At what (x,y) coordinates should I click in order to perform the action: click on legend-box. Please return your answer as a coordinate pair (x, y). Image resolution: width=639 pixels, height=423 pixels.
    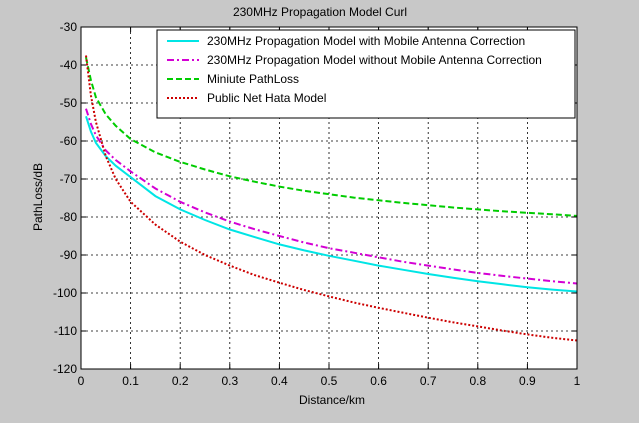
    Looking at the image, I should click on (366, 74).